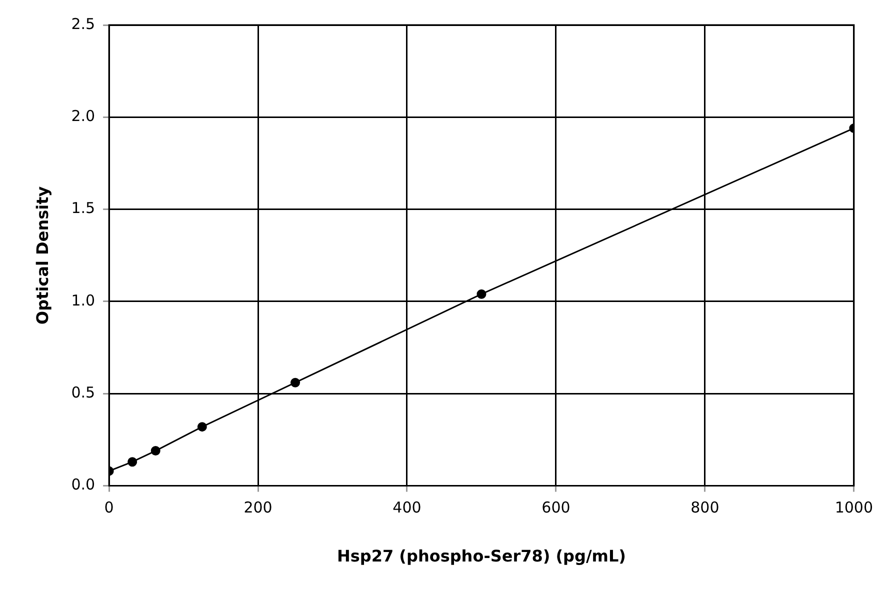 This screenshot has height=589, width=889. Describe the element at coordinates (83, 208) in the screenshot. I see `y-tick-label: 1.5` at that location.